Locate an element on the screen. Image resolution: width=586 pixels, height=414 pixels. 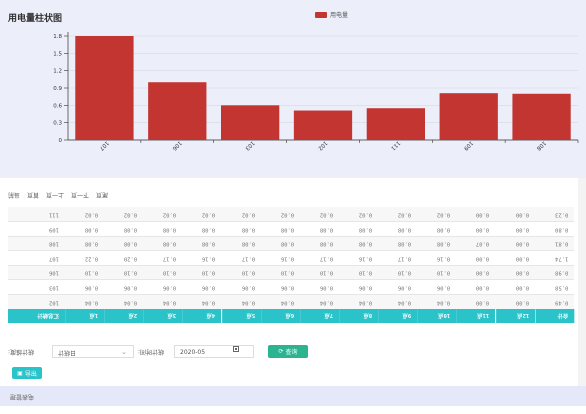
dimension-value: 日统计 is located at coordinates (67, 352).